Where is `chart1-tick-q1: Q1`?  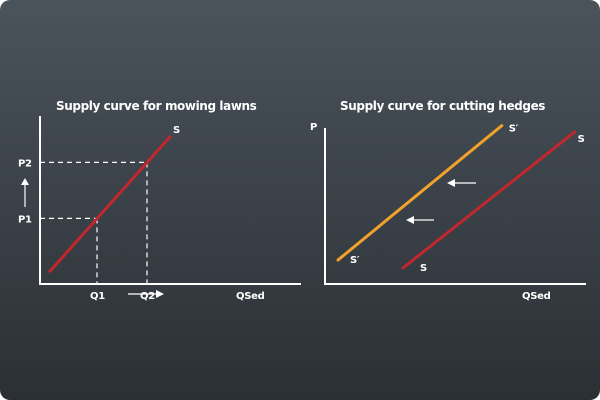 chart1-tick-q1: Q1 is located at coordinates (97, 296).